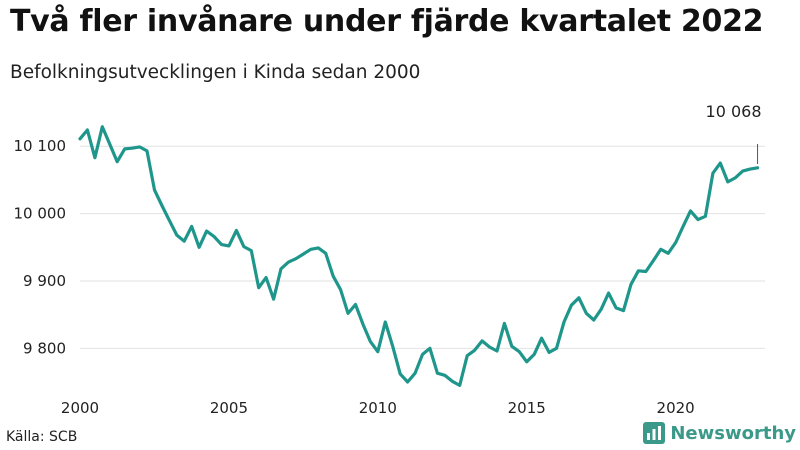  I want to click on y-tick-label: 9 800, so click(44, 348).